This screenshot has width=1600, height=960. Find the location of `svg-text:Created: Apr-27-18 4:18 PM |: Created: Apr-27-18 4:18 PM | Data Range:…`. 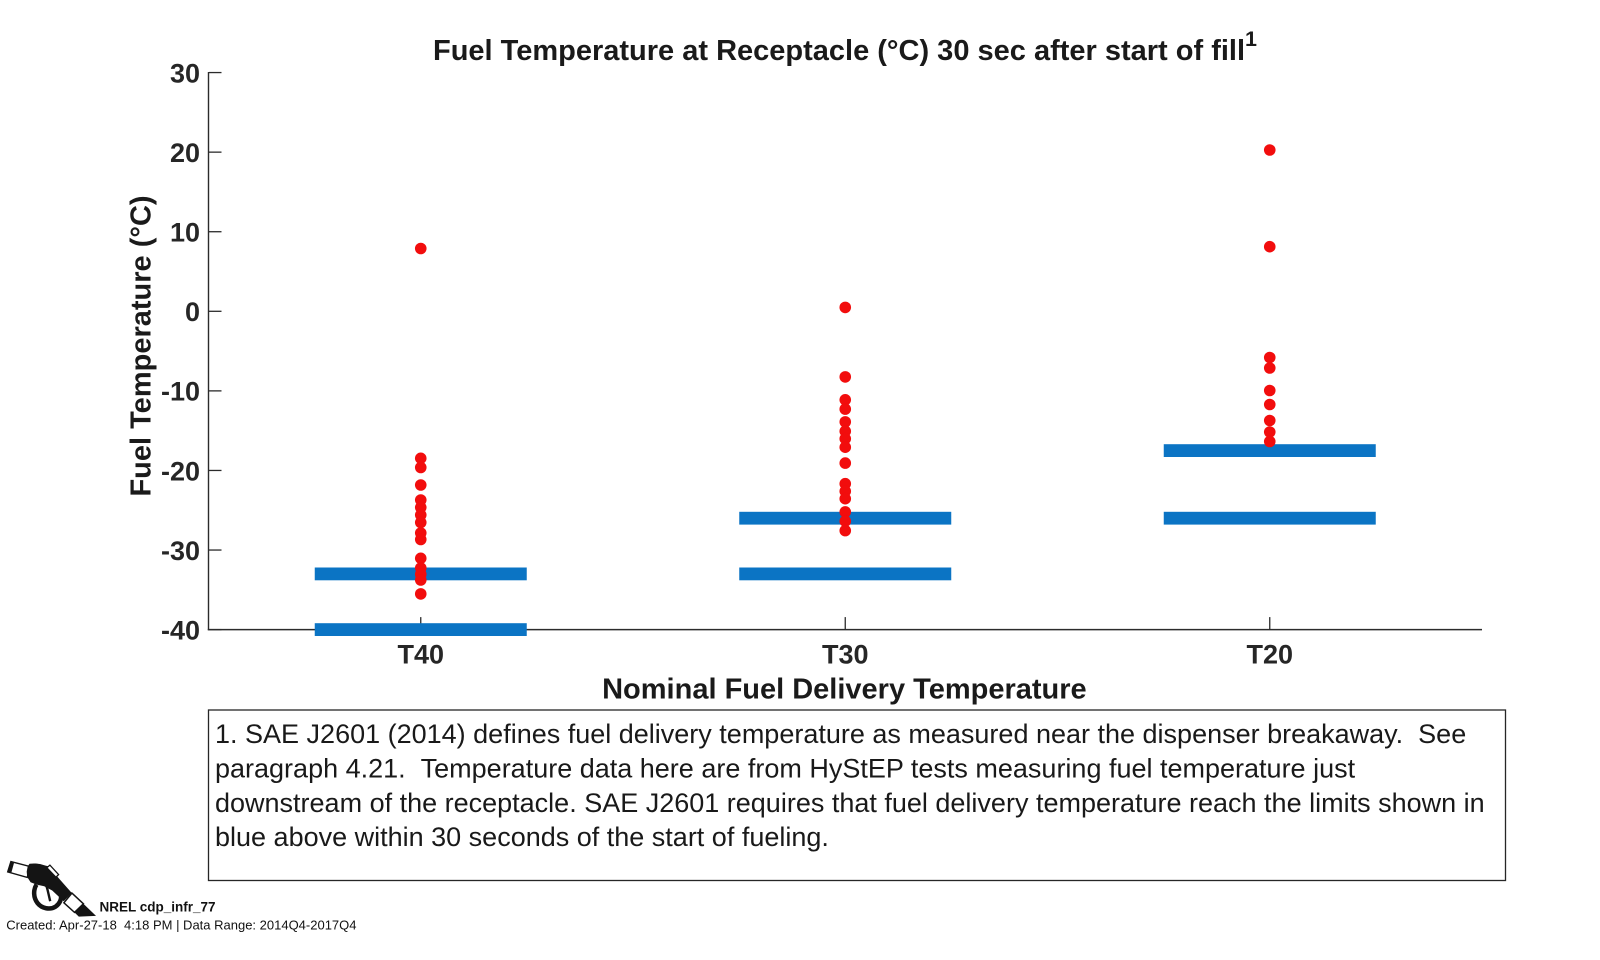

svg-text:Created: Apr-27-18 4:18 PM |: Created: Apr-27-18 4:18 PM | Data Range:… is located at coordinates (181, 925).